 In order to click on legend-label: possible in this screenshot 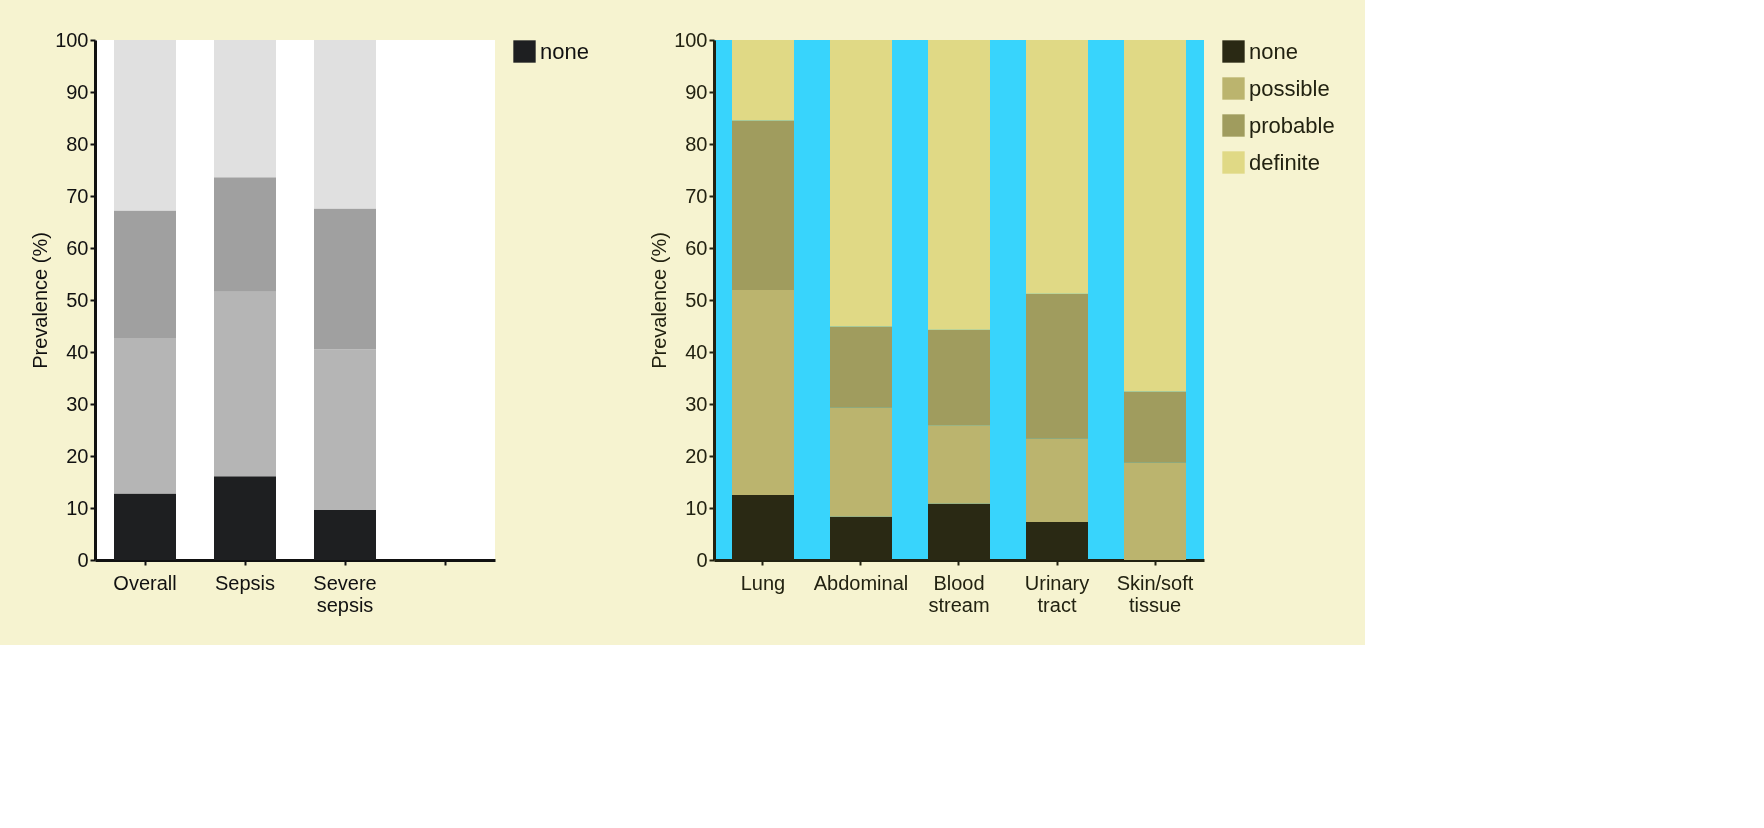, I will do `click(1289, 88)`.